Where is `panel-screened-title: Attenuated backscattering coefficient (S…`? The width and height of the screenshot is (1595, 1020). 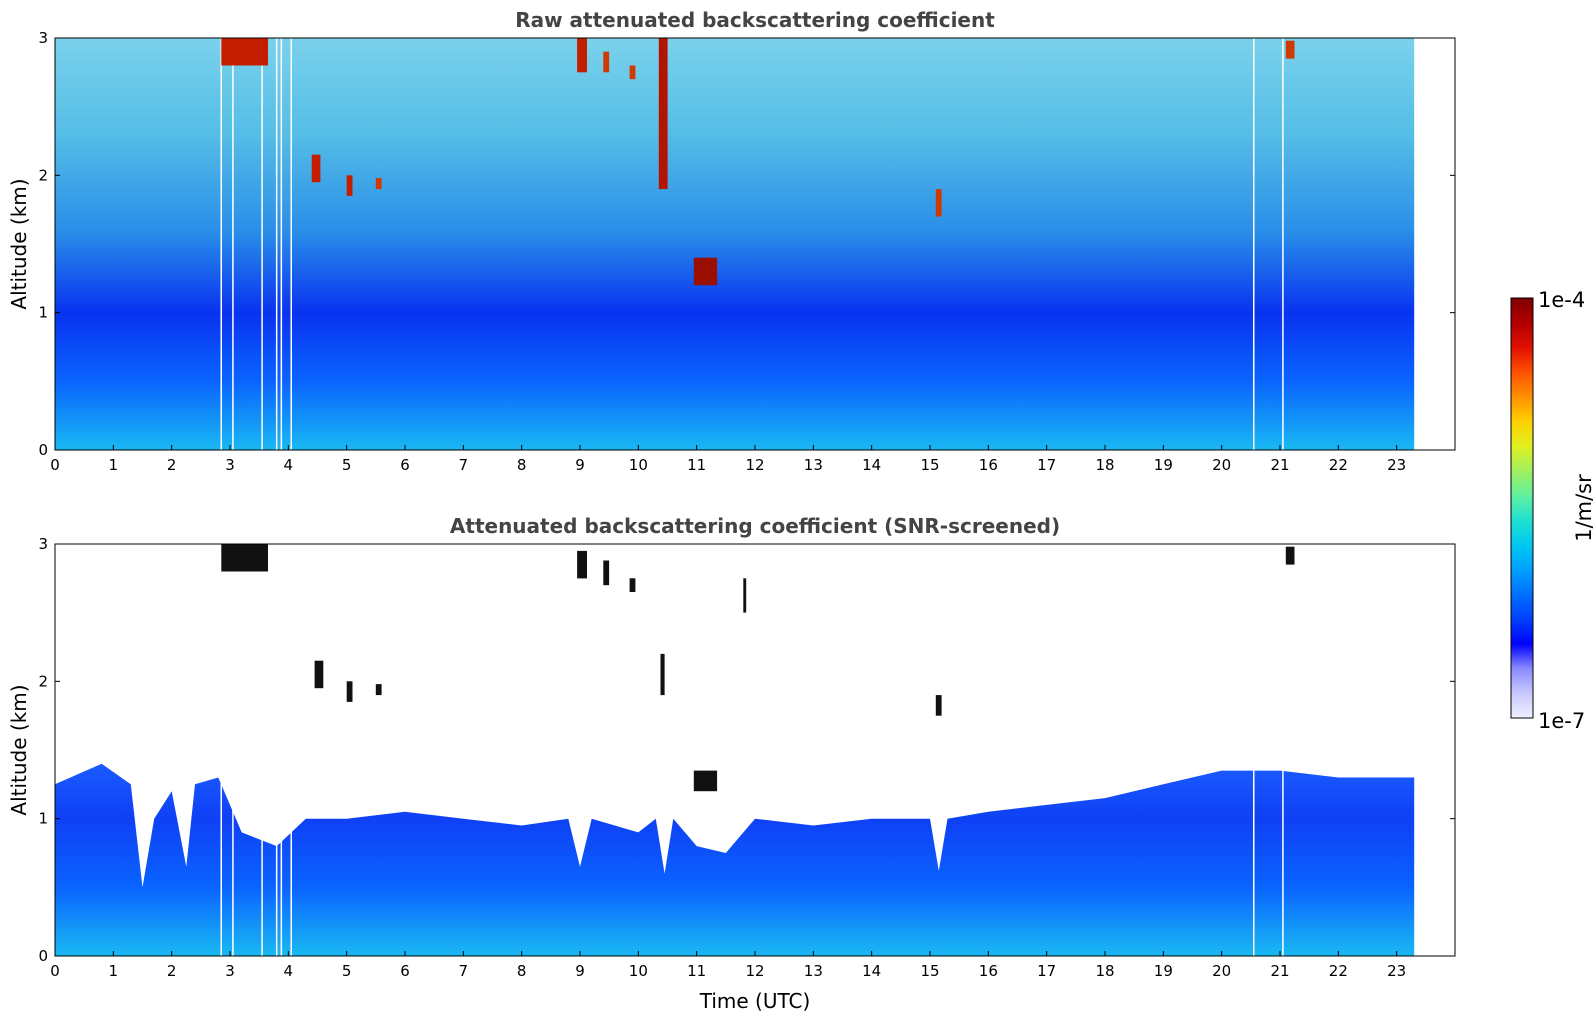
panel-screened-title: Attenuated backscattering coefficient (S… is located at coordinates (755, 526).